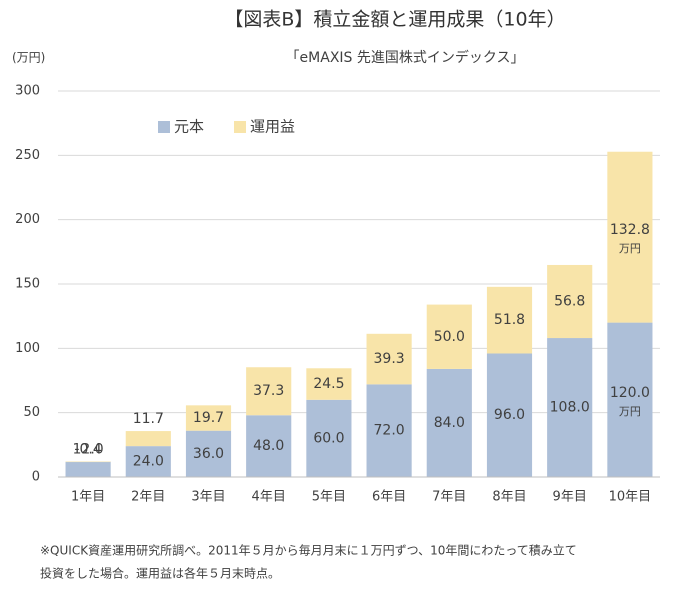 The image size is (696, 605). I want to click on value-label: 56.8, so click(569, 301).